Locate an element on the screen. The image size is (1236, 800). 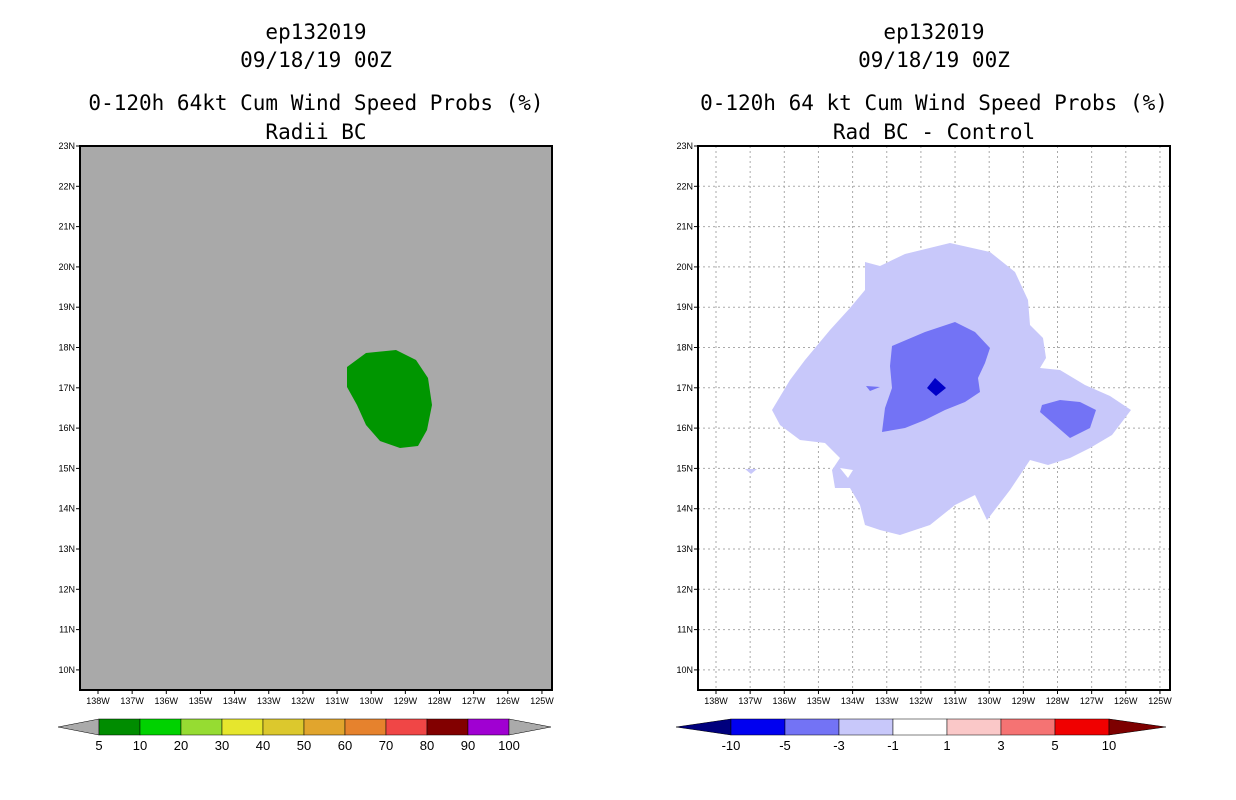
lon-tick-label: 130W is located at coordinates (371, 701).